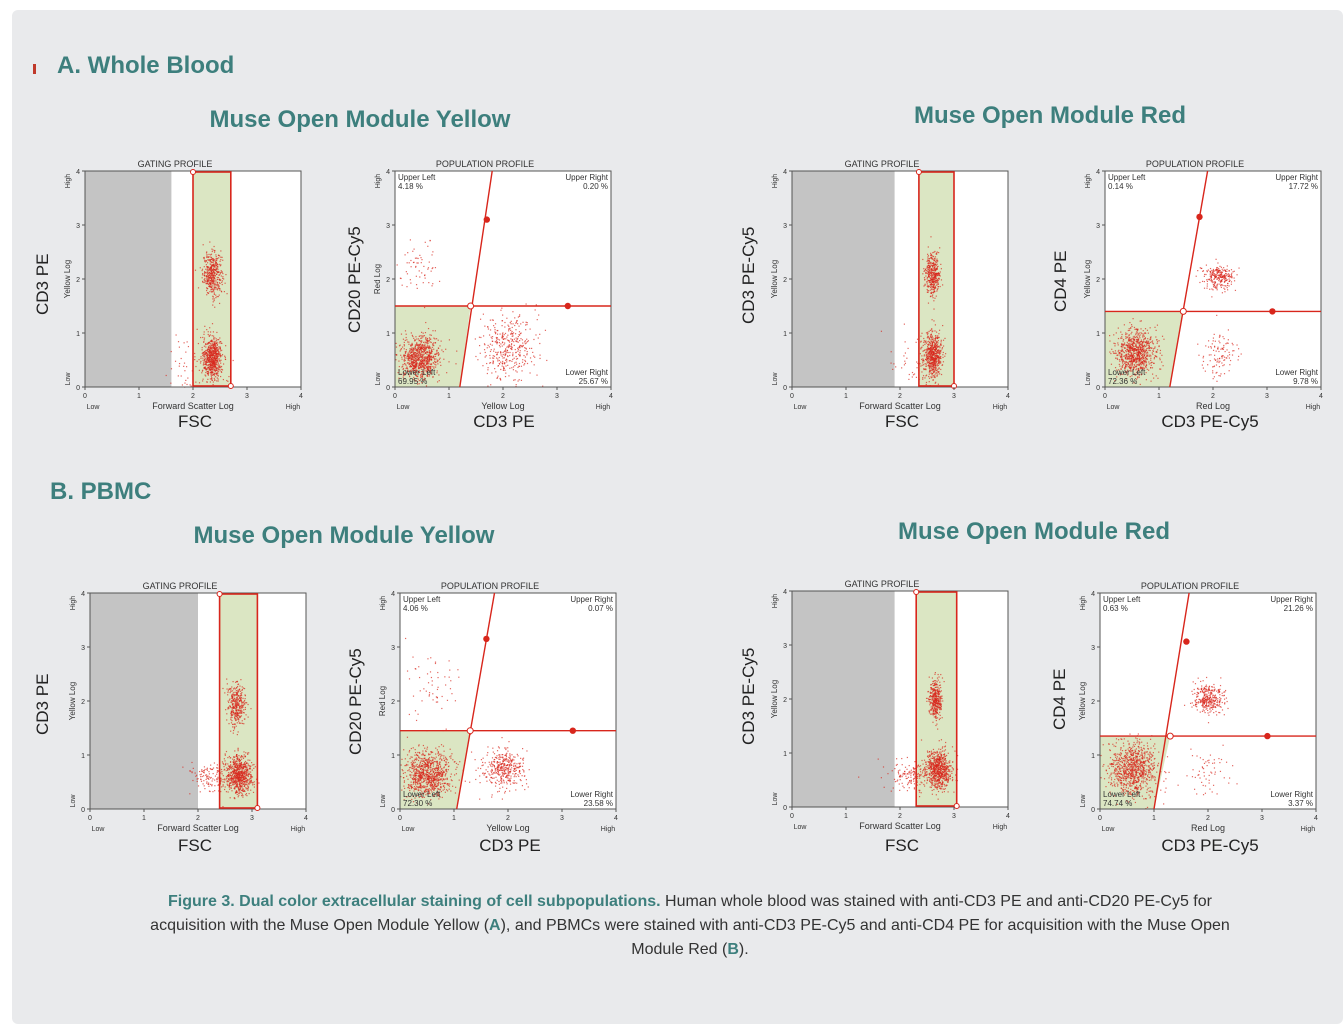 This screenshot has width=1343, height=1024. I want to click on quadrant-value: 21.26 %, so click(1298, 608).